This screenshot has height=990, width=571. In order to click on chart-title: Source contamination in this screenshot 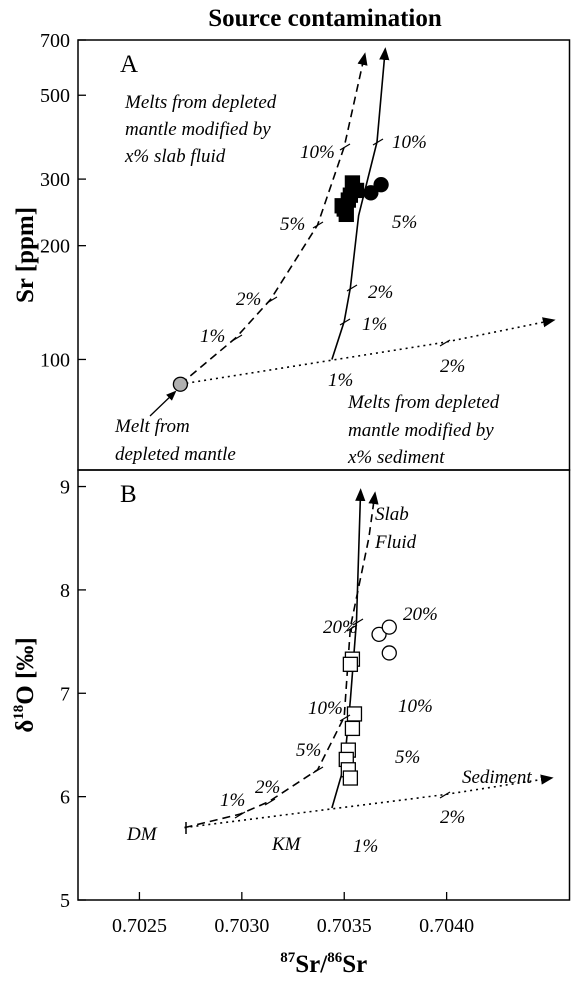, I will do `click(325, 18)`.